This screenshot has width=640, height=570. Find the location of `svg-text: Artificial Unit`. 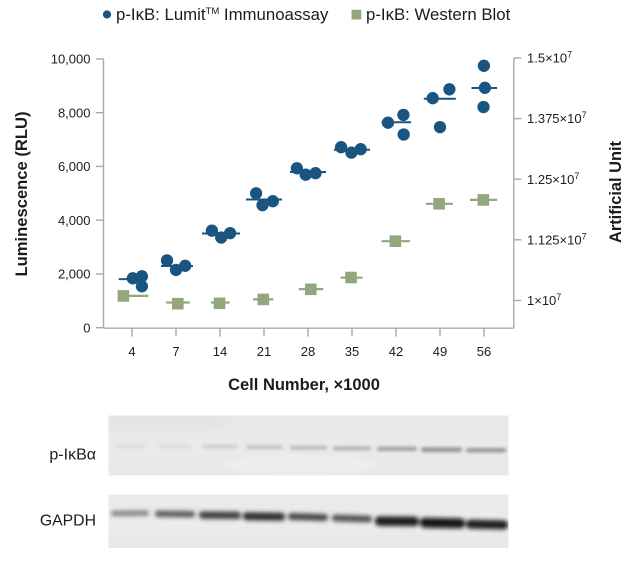

svg-text: Artificial Unit is located at coordinates (616, 191).